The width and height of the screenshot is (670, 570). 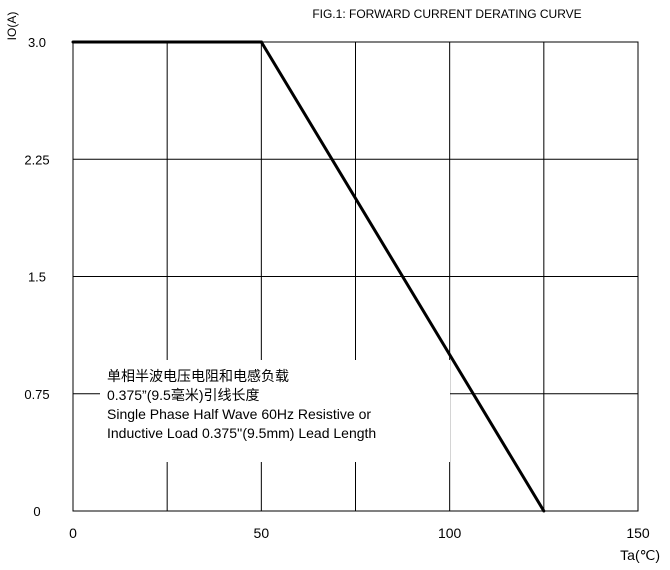 What do you see at coordinates (12, 26) in the screenshot?
I see `y-axis-label: IO(A)` at bounding box center [12, 26].